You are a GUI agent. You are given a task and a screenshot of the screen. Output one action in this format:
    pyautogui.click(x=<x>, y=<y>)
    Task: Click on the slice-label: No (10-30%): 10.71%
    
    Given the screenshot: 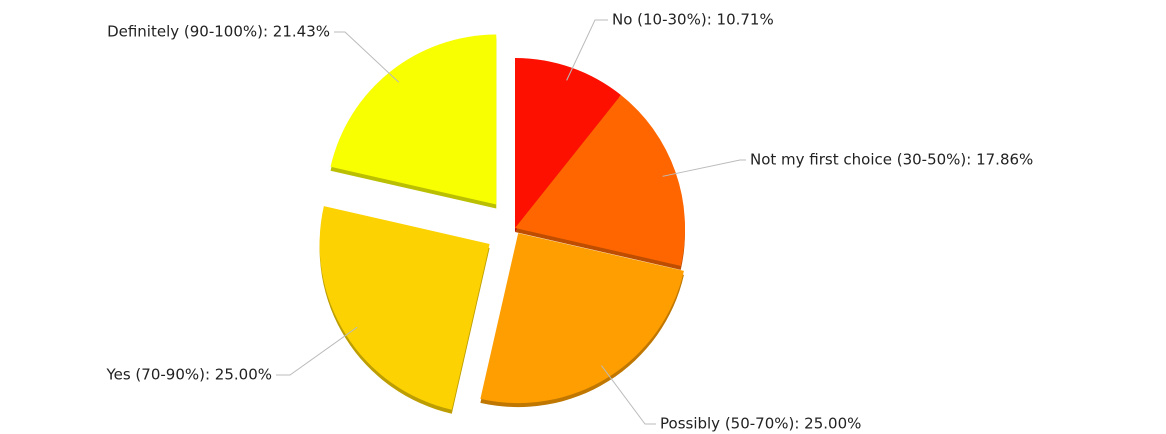 What is the action you would take?
    pyautogui.click(x=693, y=20)
    